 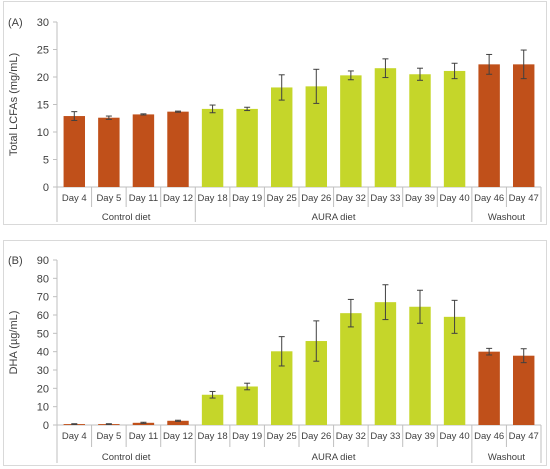 What do you see at coordinates (43, 334) in the screenshot?
I see `y-tick-label: 50` at bounding box center [43, 334].